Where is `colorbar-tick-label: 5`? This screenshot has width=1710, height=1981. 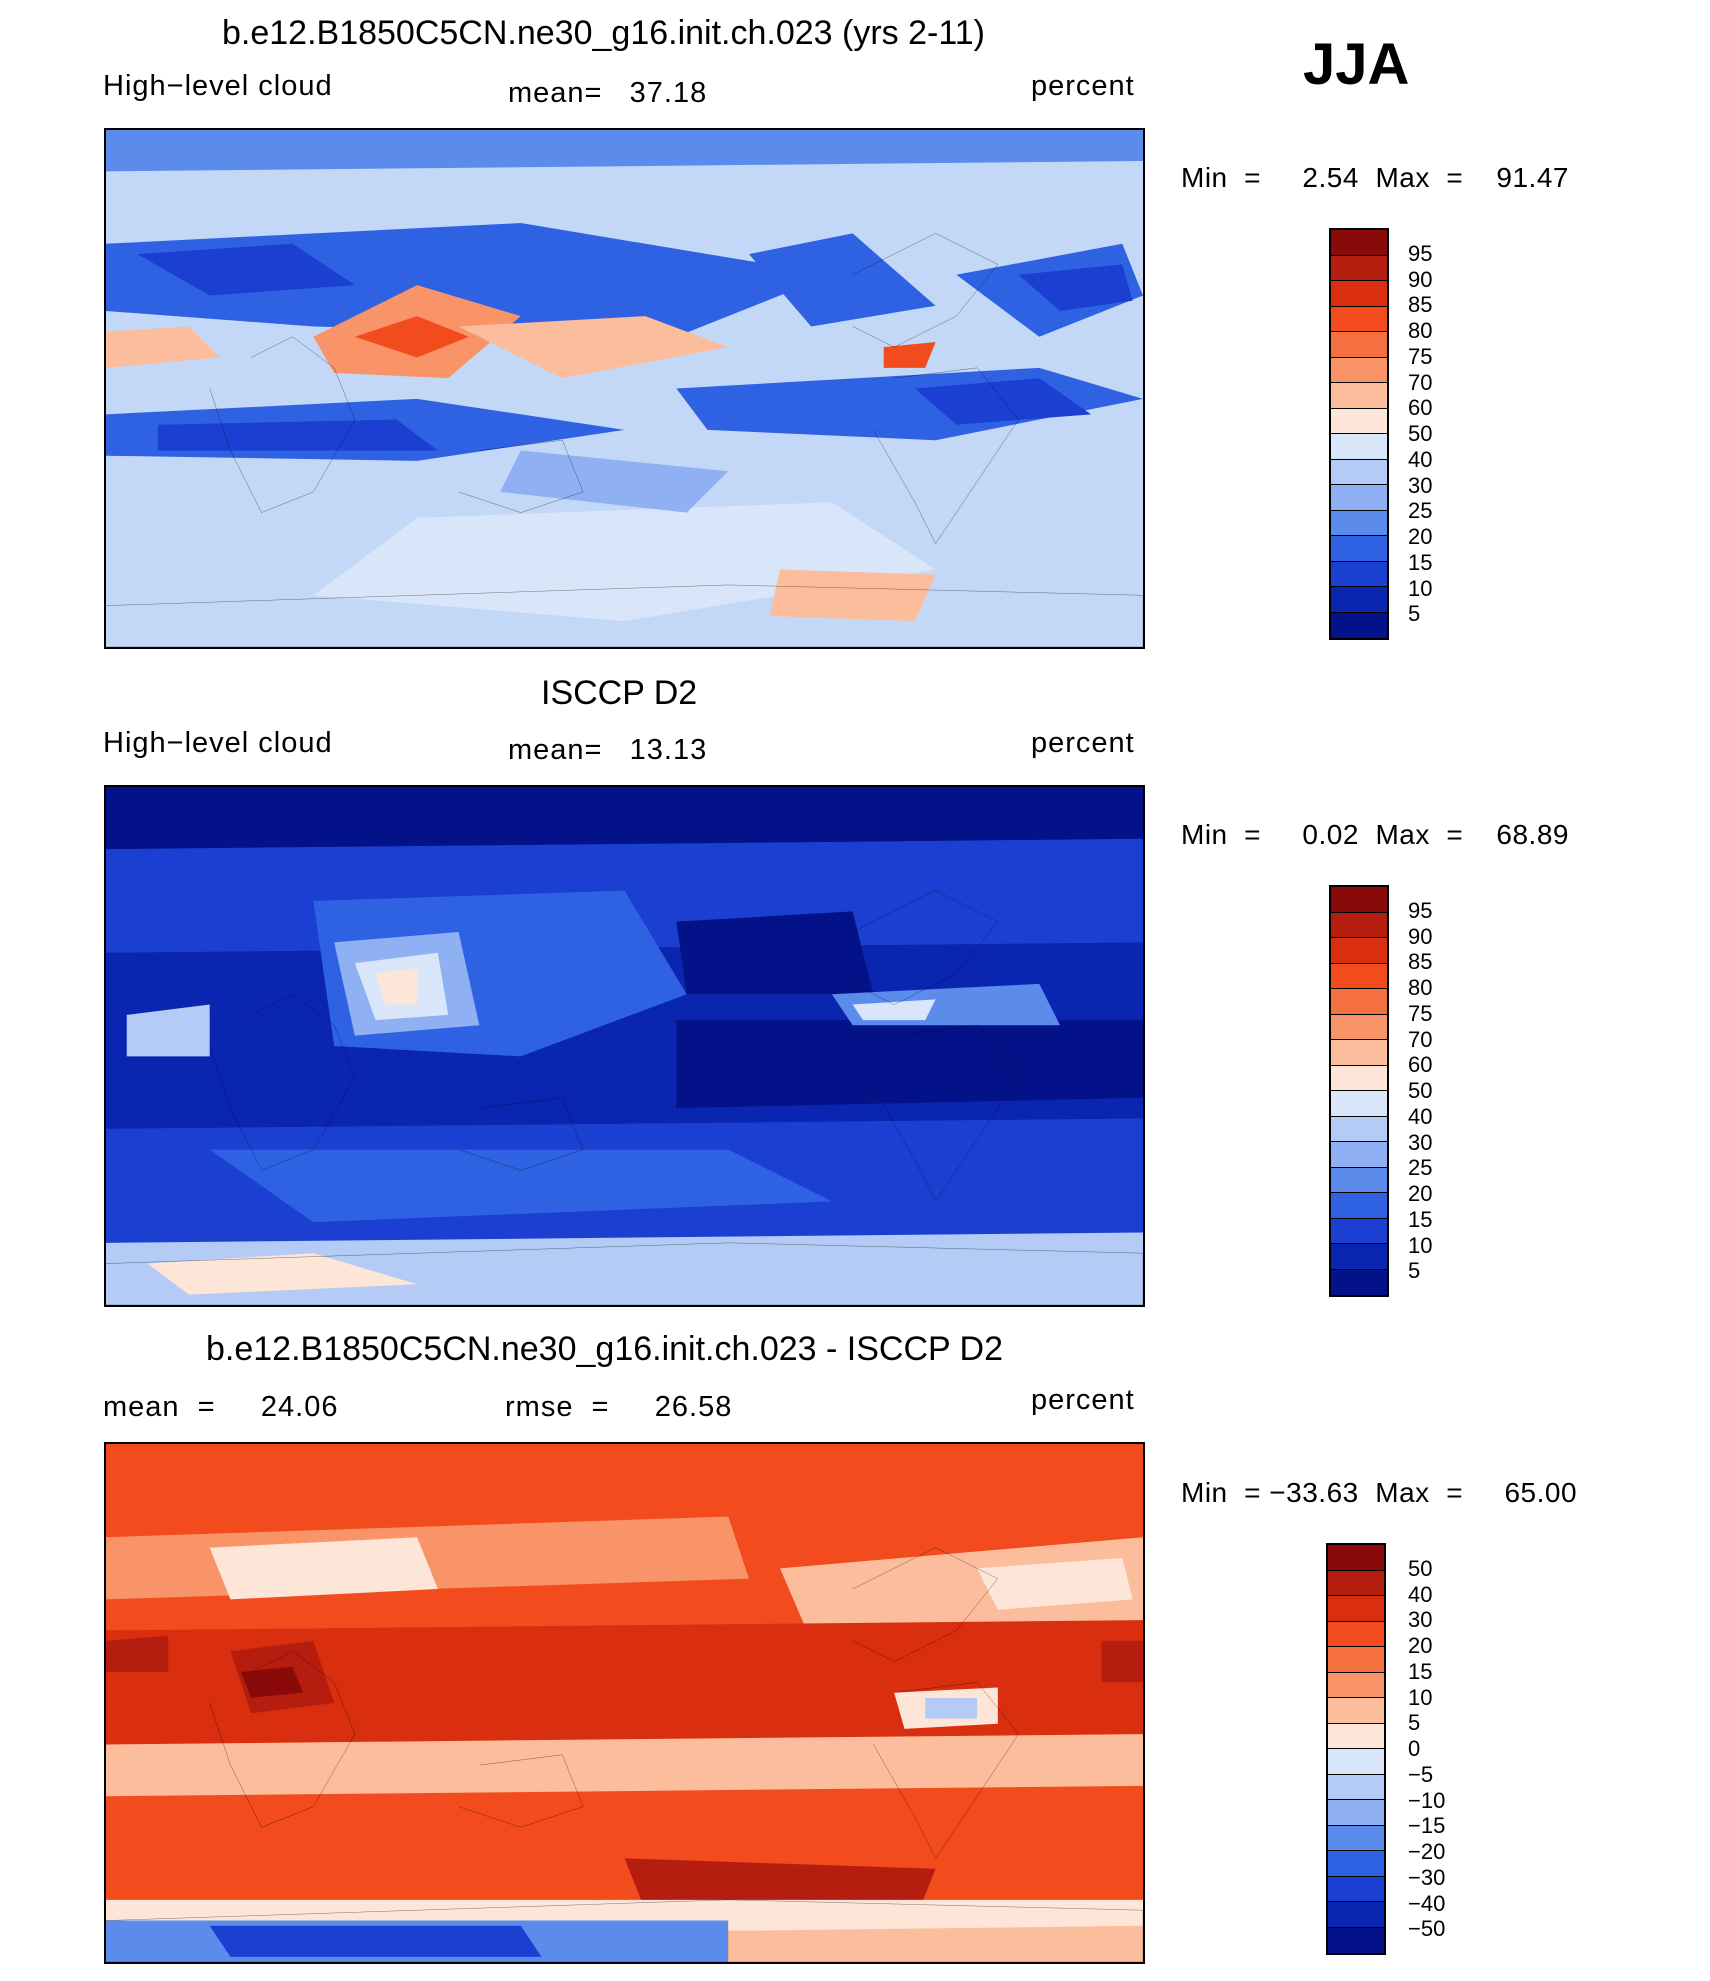
colorbar-tick-label: 5 is located at coordinates (1414, 614).